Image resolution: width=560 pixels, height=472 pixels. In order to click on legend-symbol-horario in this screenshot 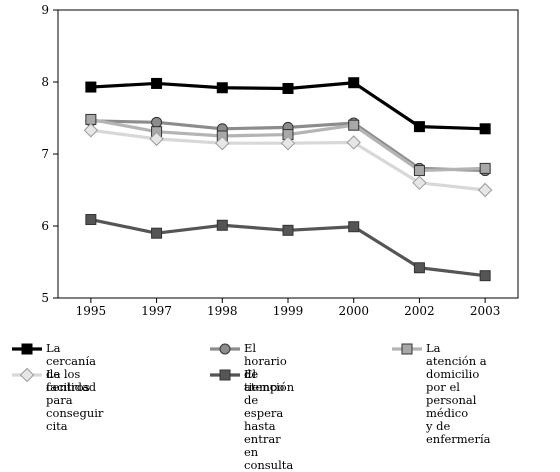, I will do `click(225, 349)`.